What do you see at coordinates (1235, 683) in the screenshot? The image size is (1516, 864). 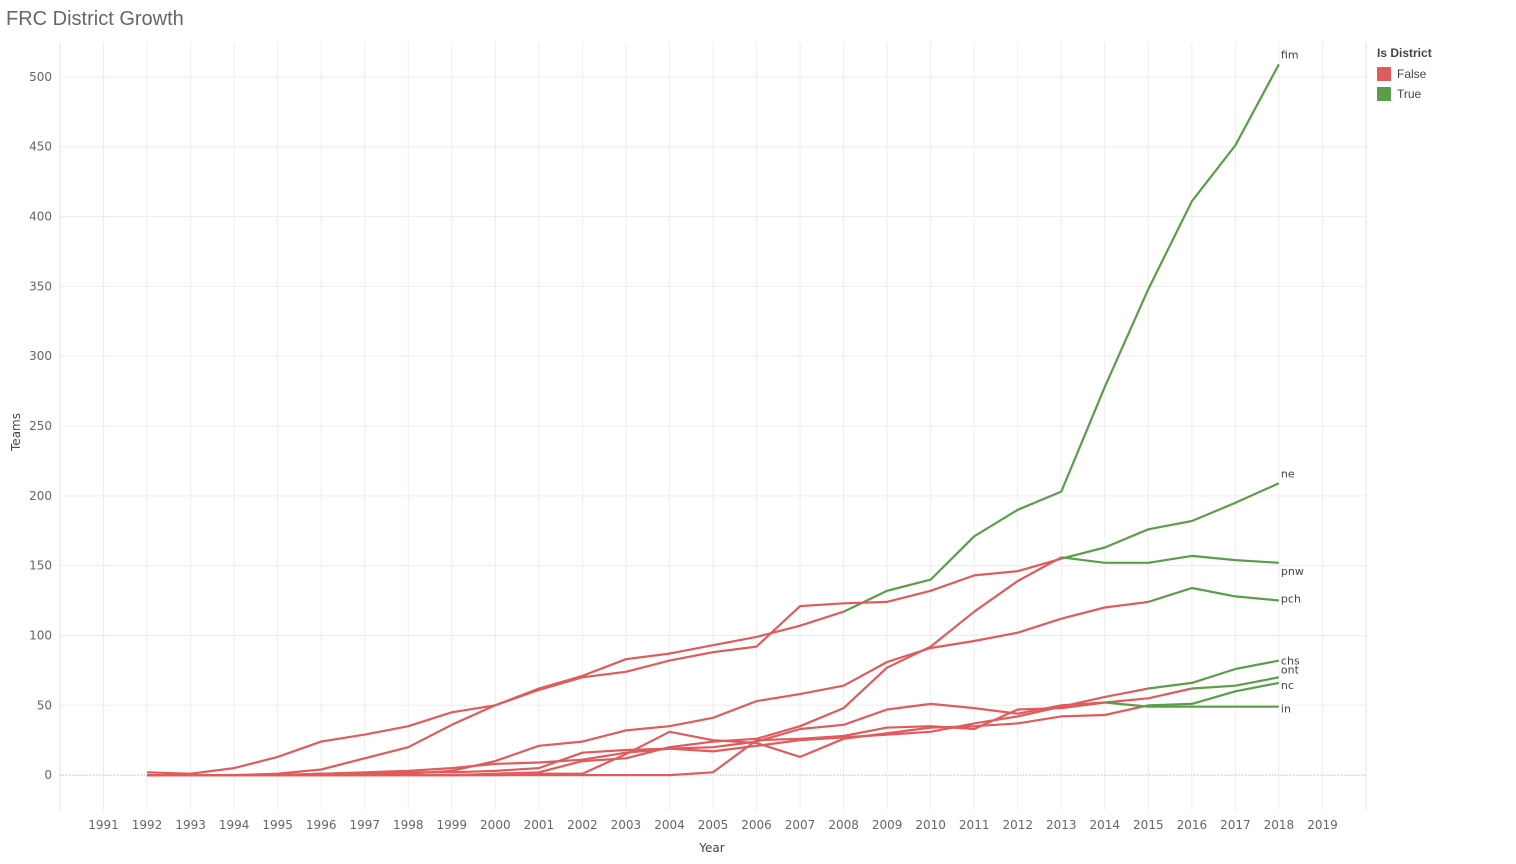 I see `series-line-ont-district` at bounding box center [1235, 683].